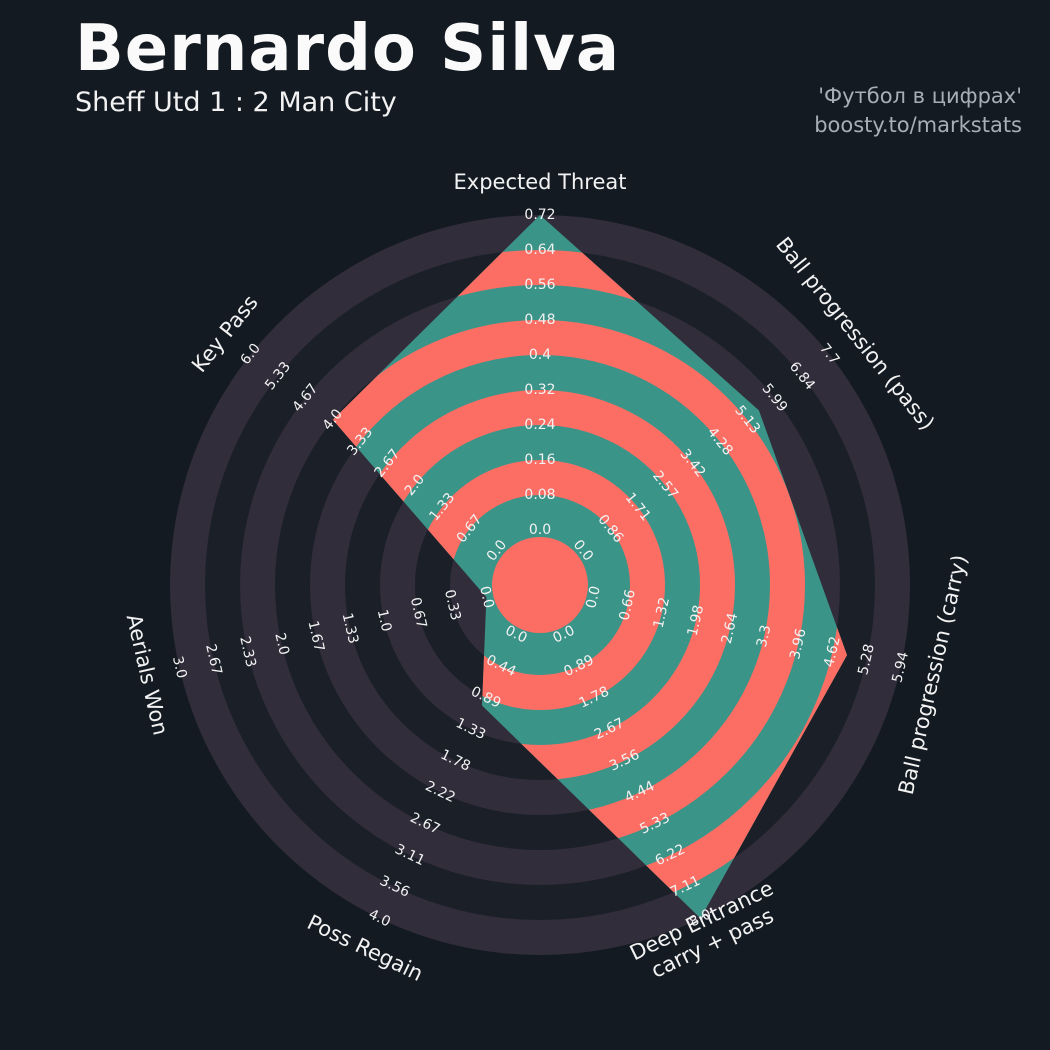  I want to click on tick-label: 1.32, so click(662, 613).